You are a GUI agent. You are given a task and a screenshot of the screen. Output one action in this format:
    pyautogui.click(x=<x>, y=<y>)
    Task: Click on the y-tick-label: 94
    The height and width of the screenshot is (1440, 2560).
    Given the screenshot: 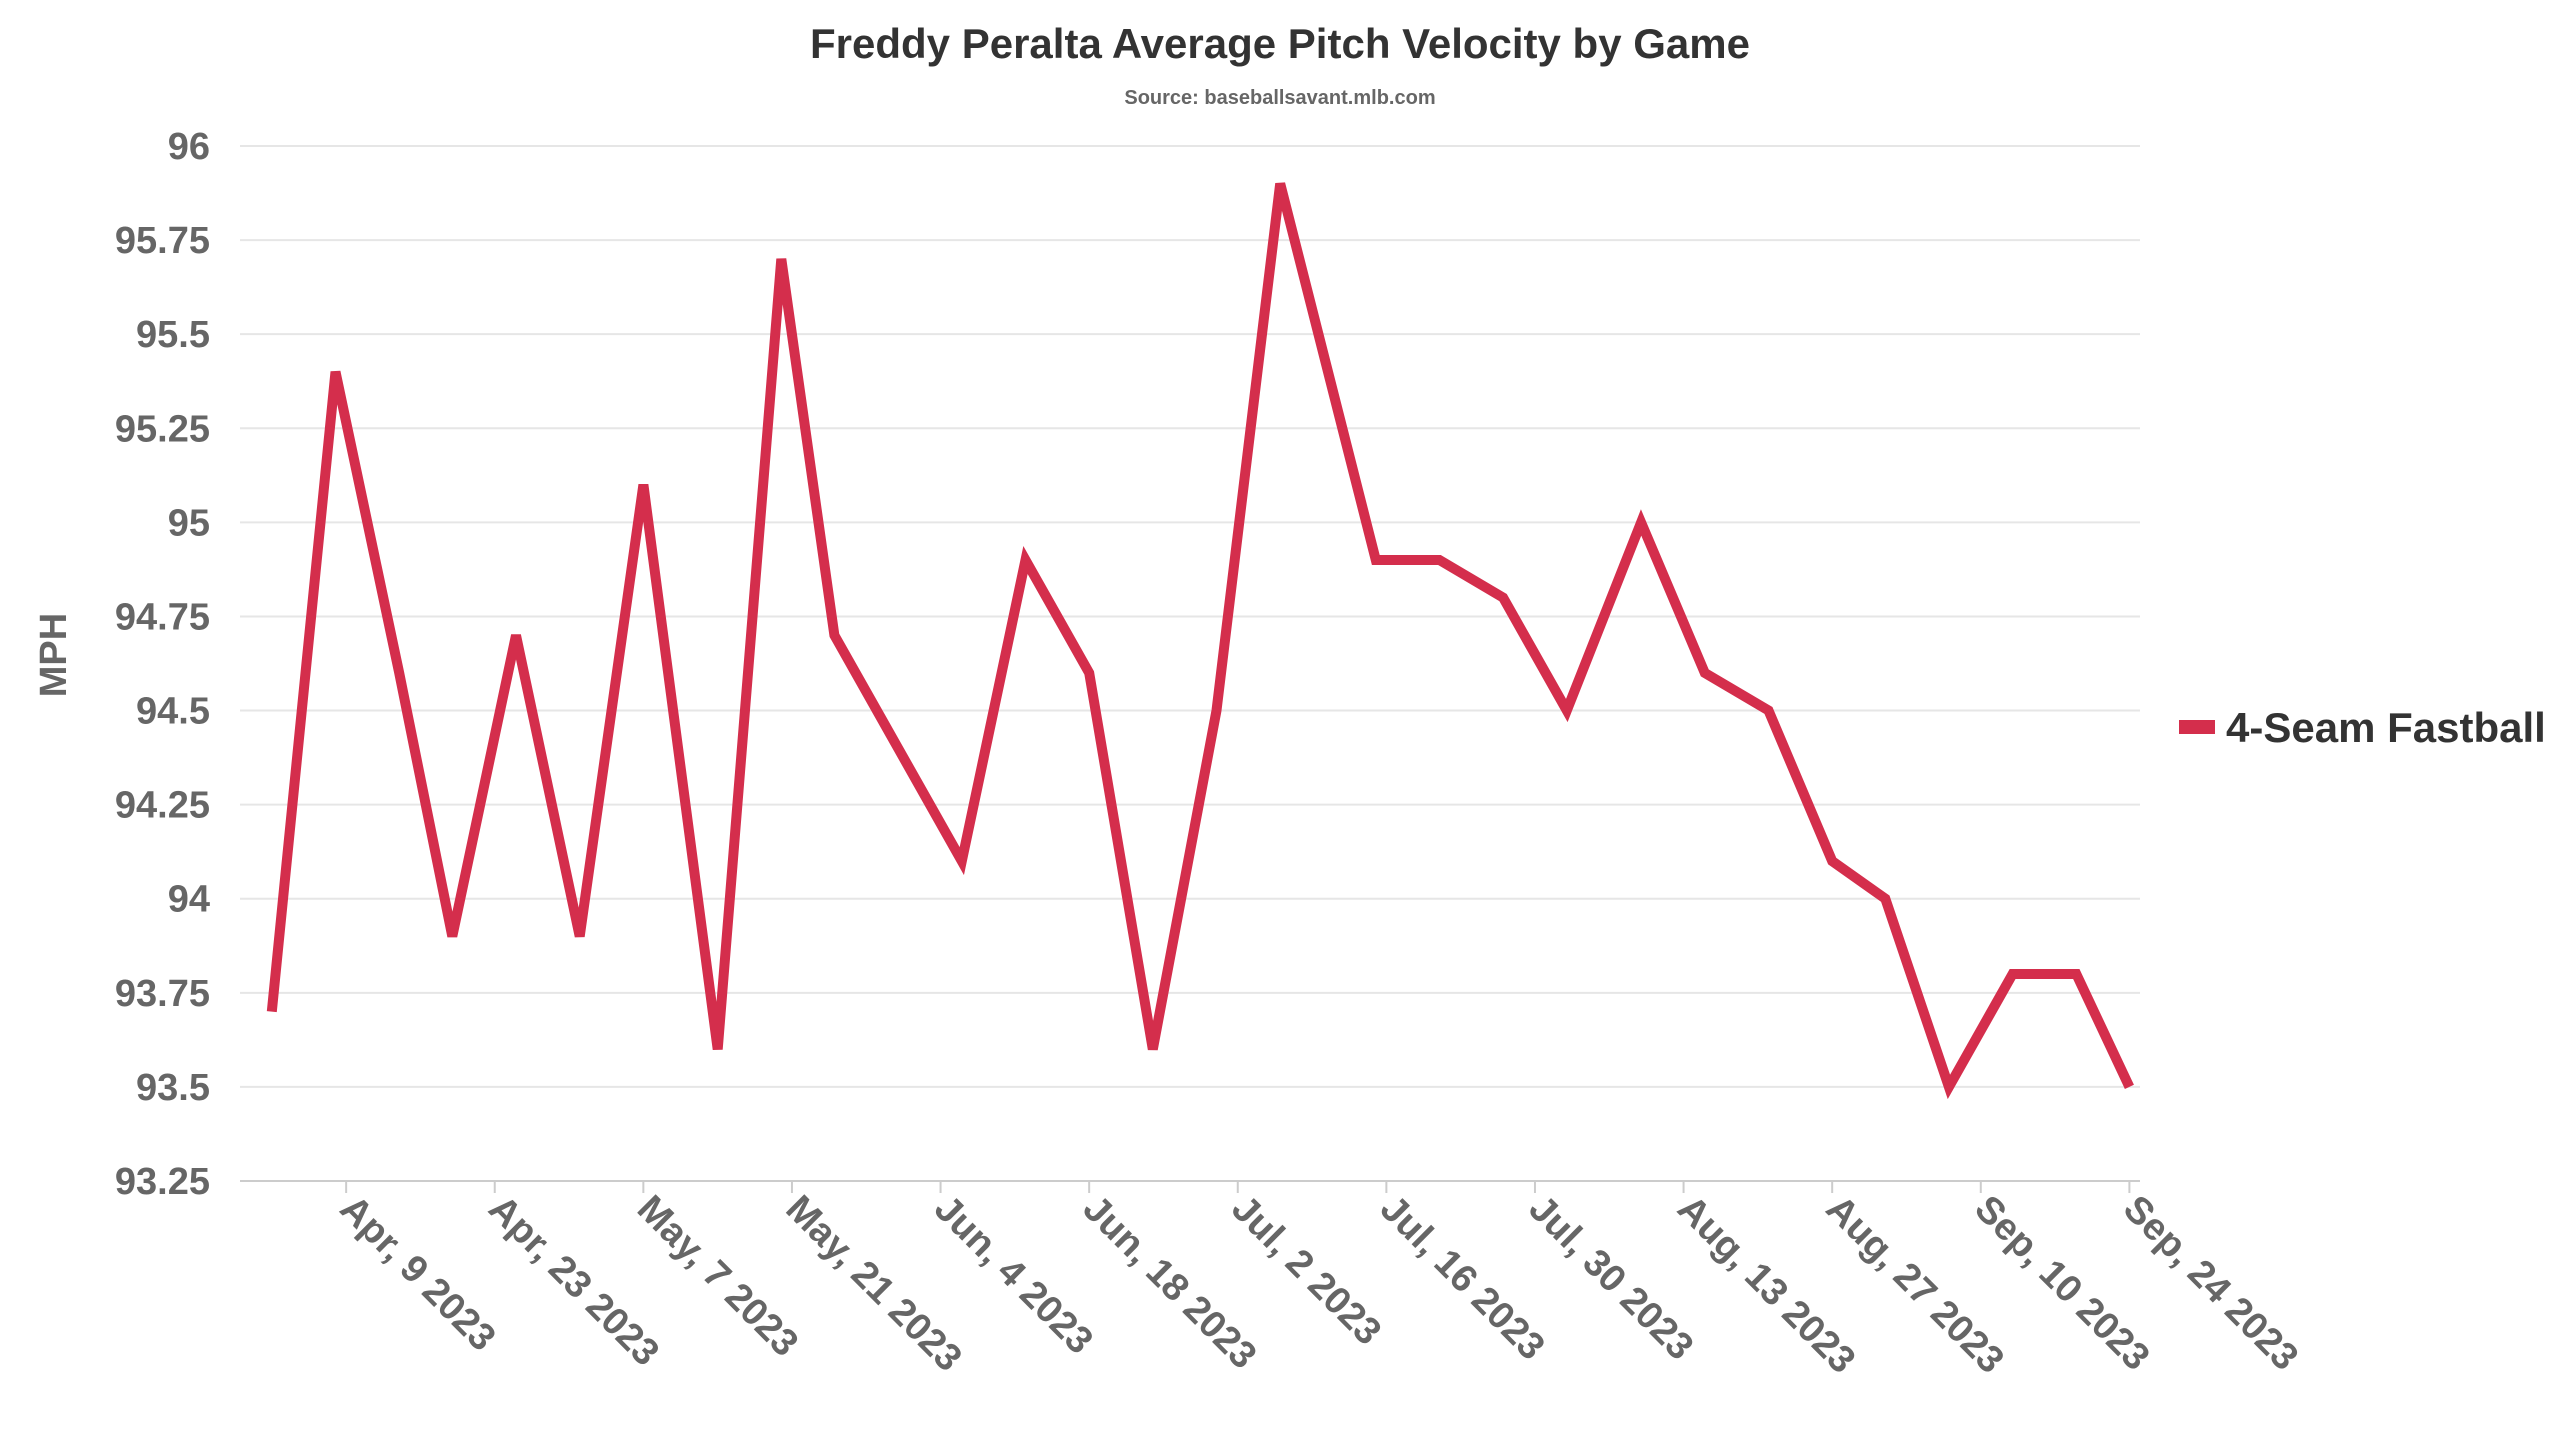 What is the action you would take?
    pyautogui.click(x=189, y=900)
    